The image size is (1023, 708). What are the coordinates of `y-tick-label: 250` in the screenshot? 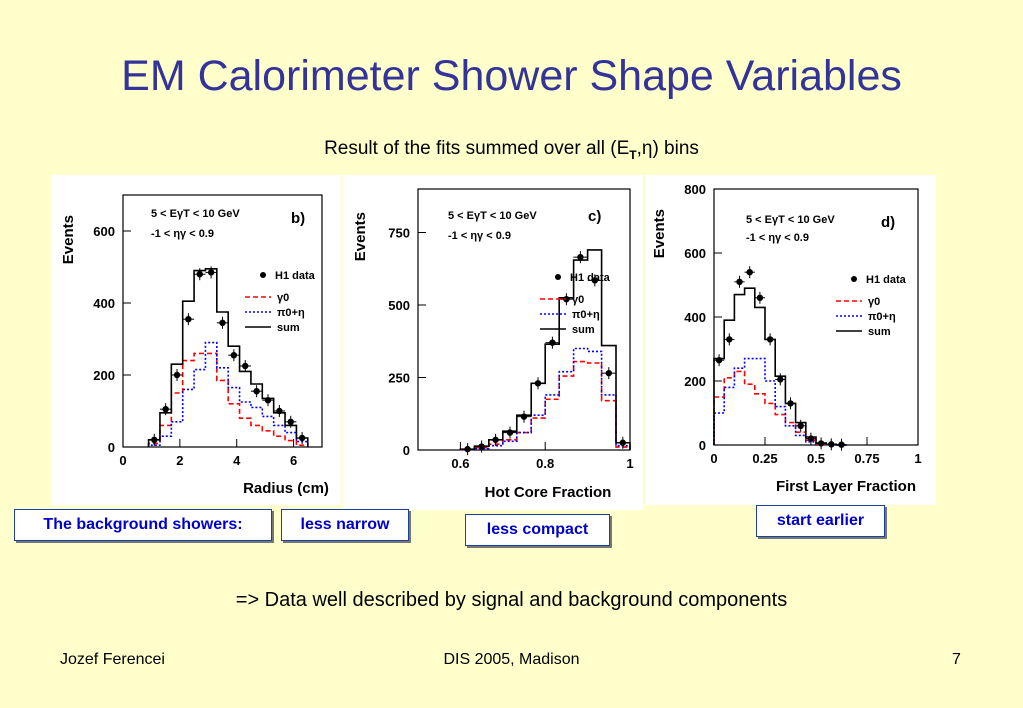 It's located at (399, 378).